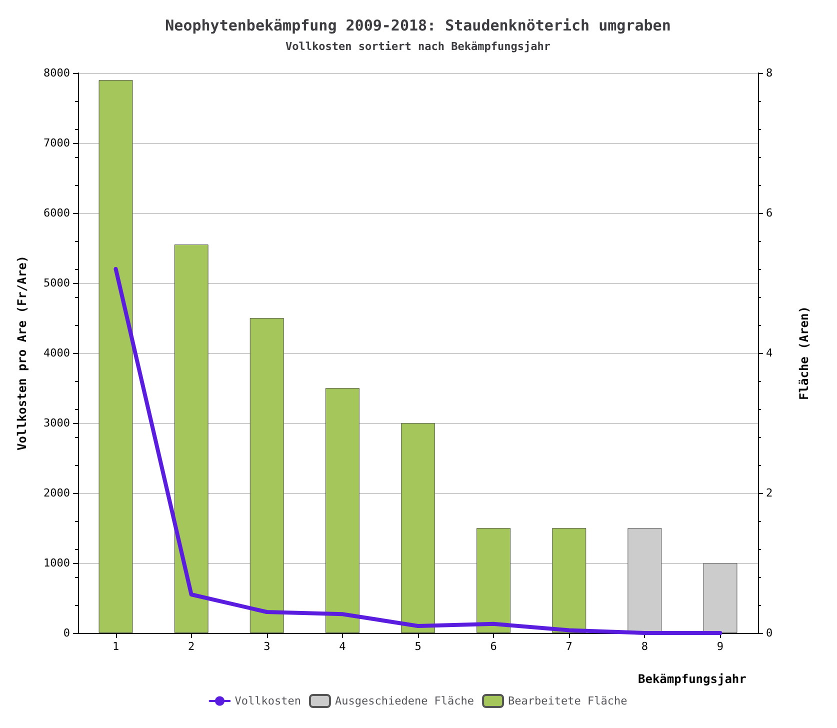  Describe the element at coordinates (22, 353) in the screenshot. I see `y-axis-title: Vollkosten pro Are (Fr/Are)` at that location.